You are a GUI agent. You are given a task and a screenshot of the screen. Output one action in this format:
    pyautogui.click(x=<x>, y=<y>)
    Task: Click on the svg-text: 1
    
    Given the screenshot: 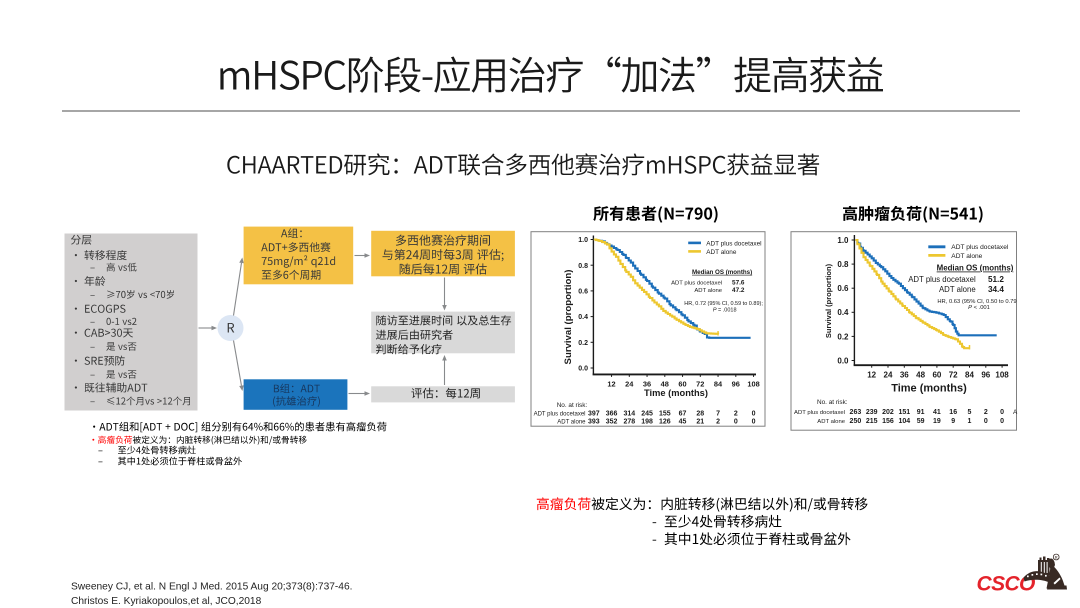 What is the action you would take?
    pyautogui.click(x=970, y=421)
    